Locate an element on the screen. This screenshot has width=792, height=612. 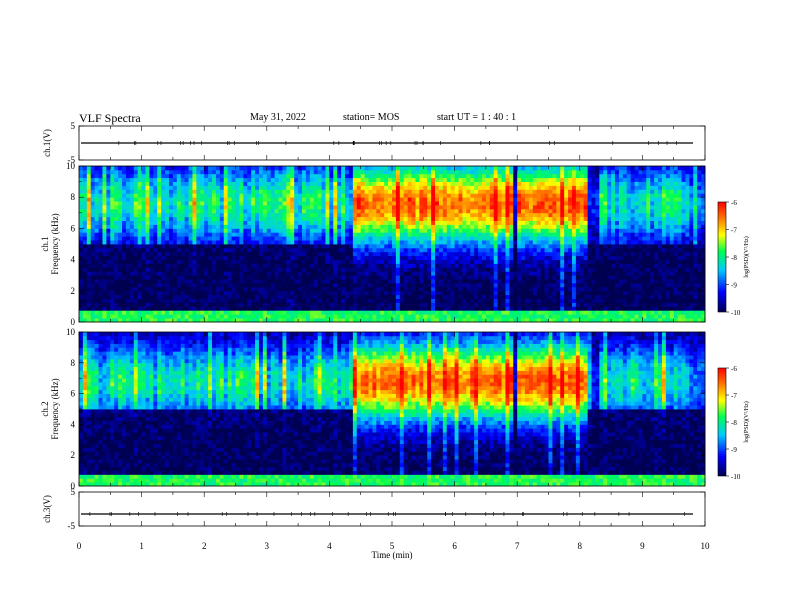
ch3-voltage-frame is located at coordinates (392, 509).